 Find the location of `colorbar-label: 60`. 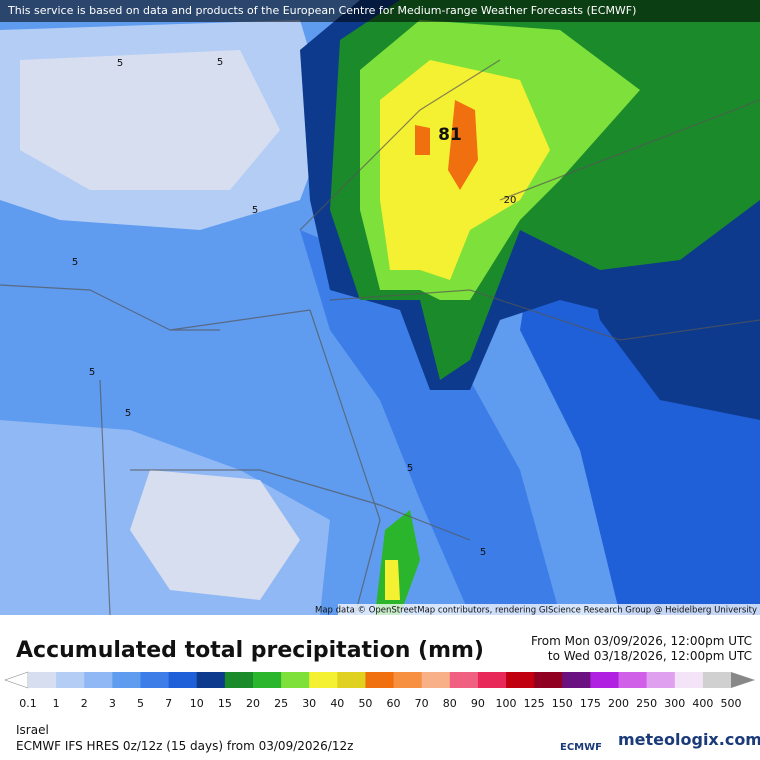

colorbar-label: 60 is located at coordinates (394, 703).